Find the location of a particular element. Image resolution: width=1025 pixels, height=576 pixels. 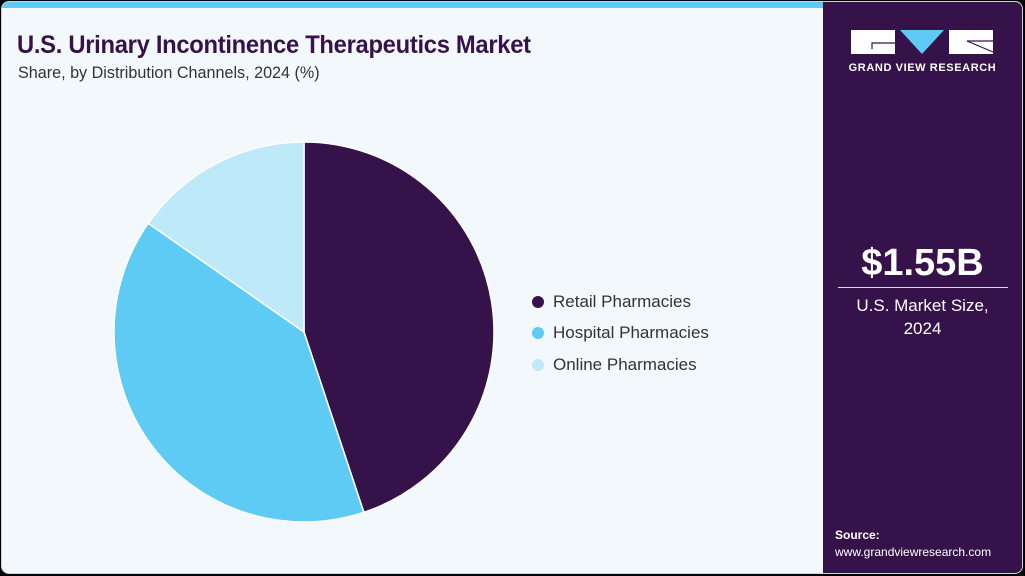

accent-bar is located at coordinates (413, 5).